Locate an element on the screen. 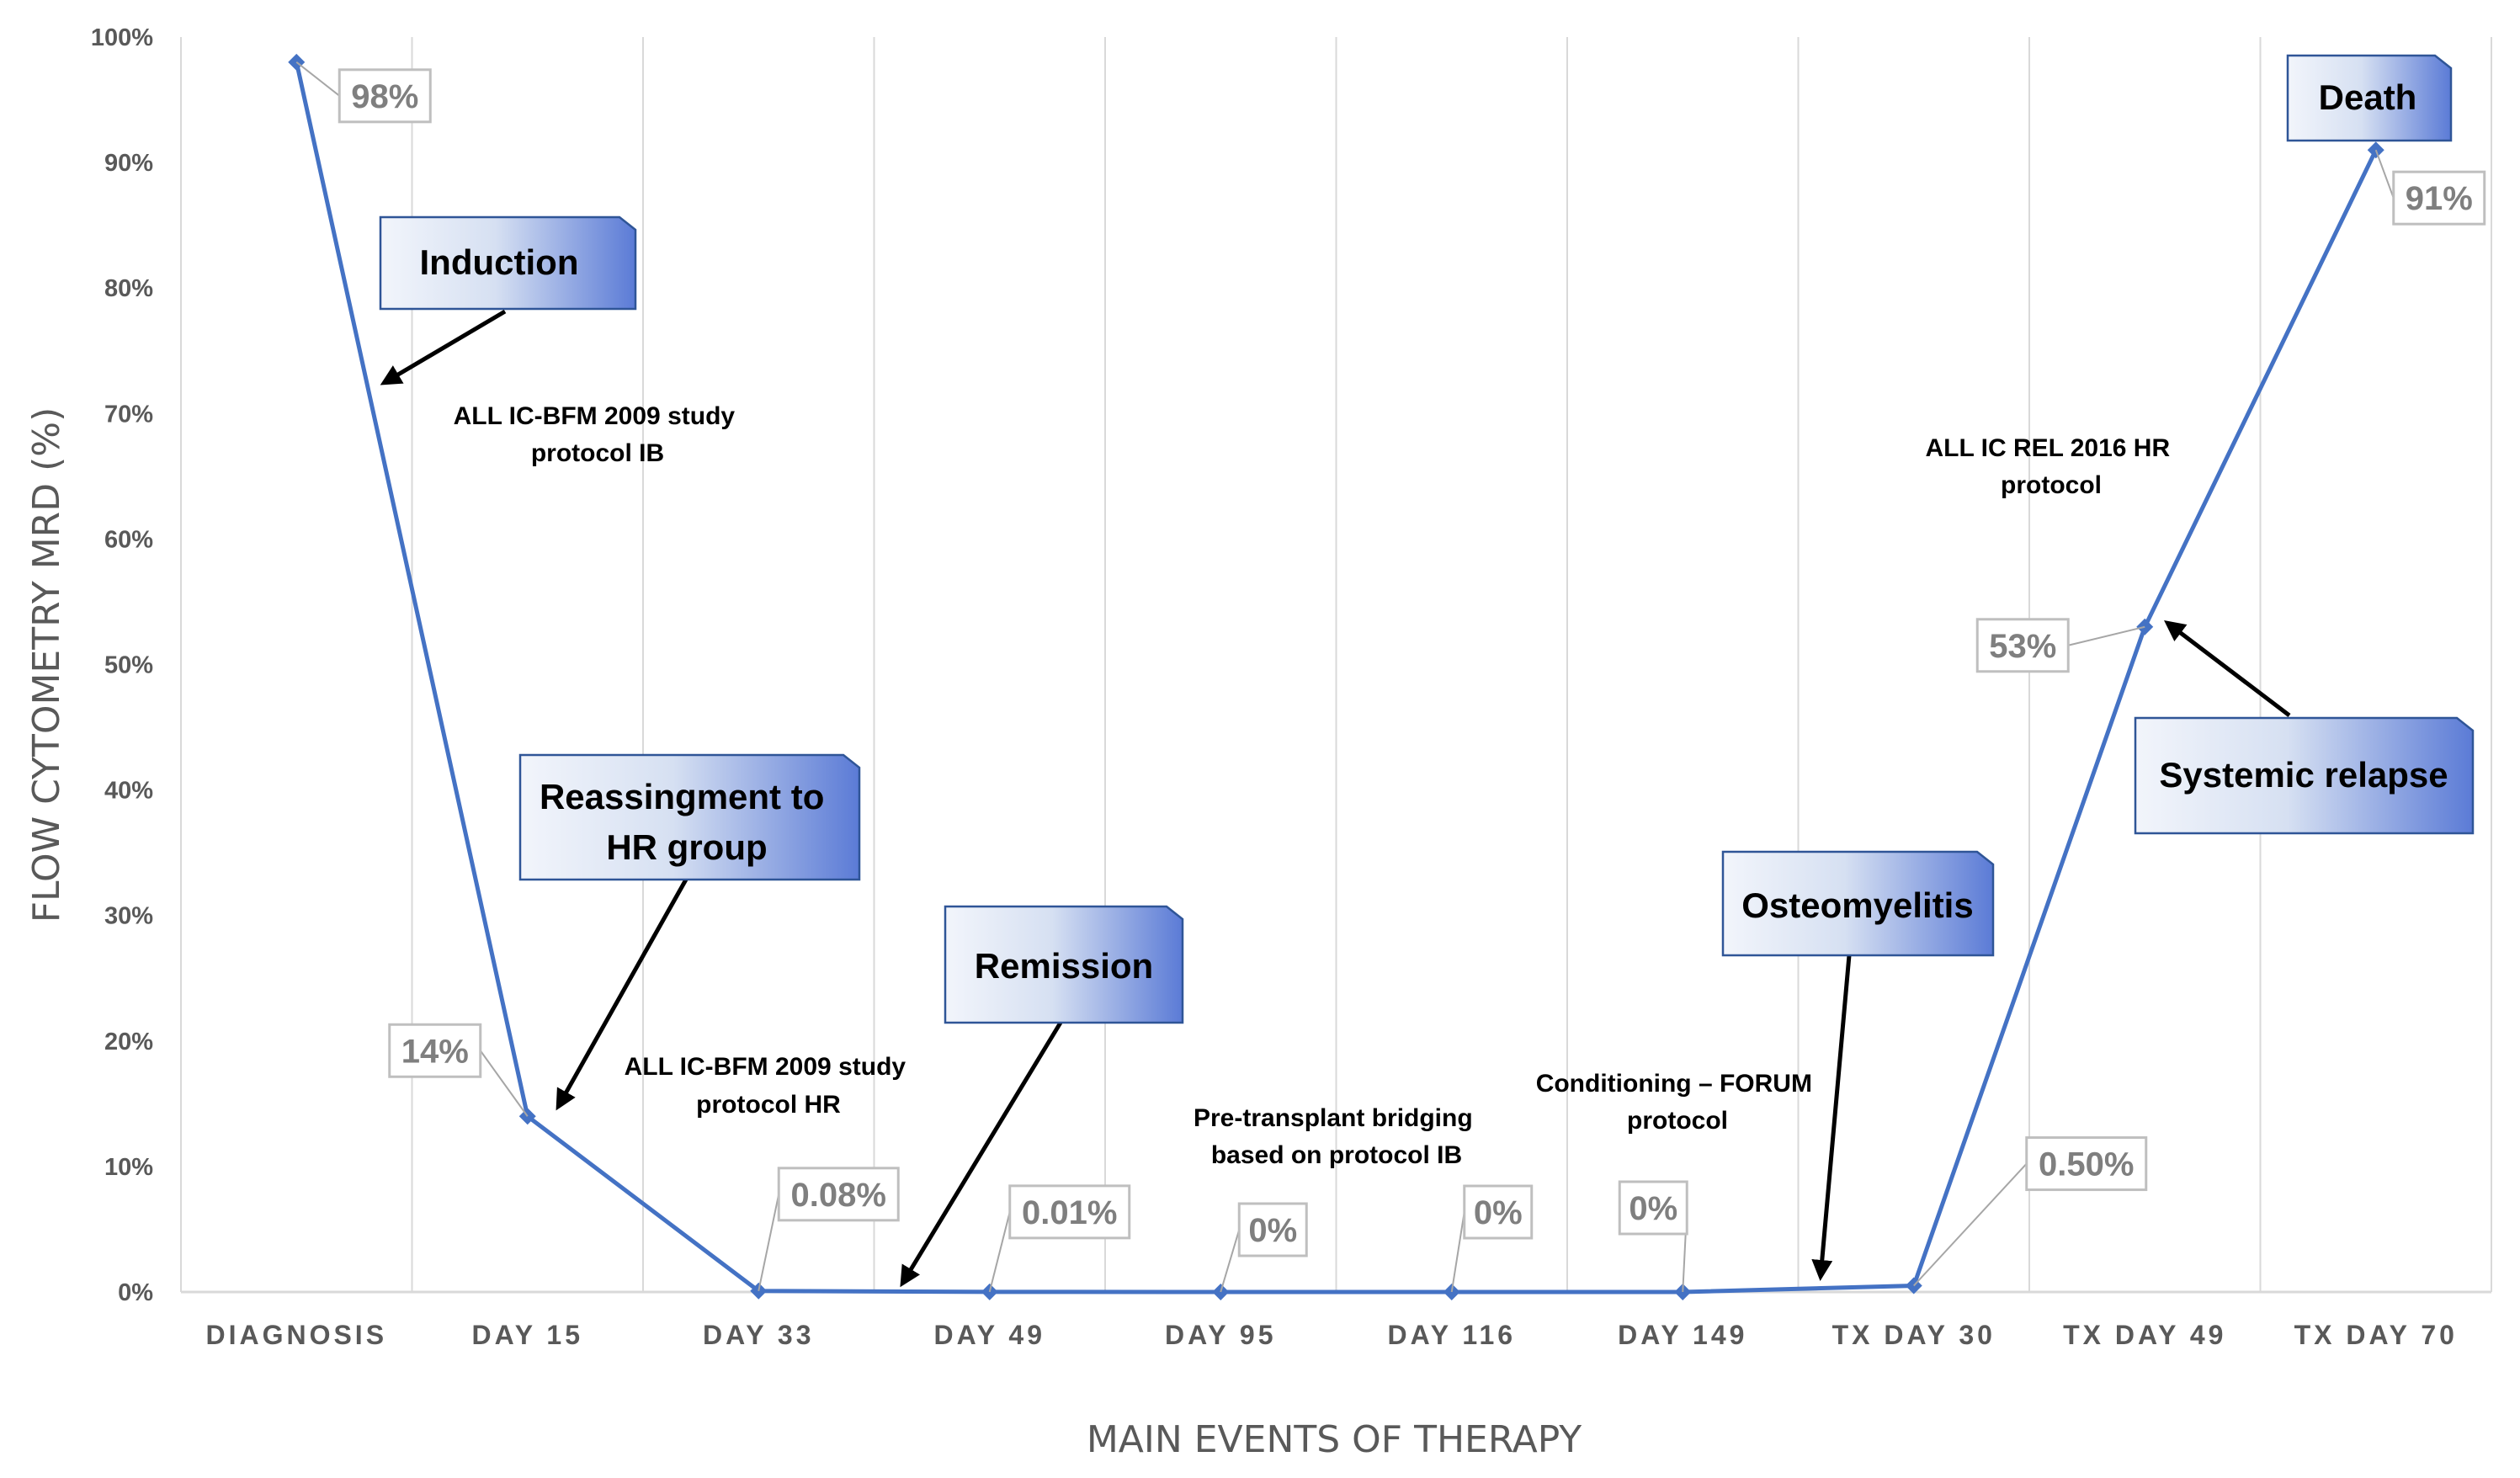 The width and height of the screenshot is (2520, 1478). y-tick-label: 60% is located at coordinates (128, 539).